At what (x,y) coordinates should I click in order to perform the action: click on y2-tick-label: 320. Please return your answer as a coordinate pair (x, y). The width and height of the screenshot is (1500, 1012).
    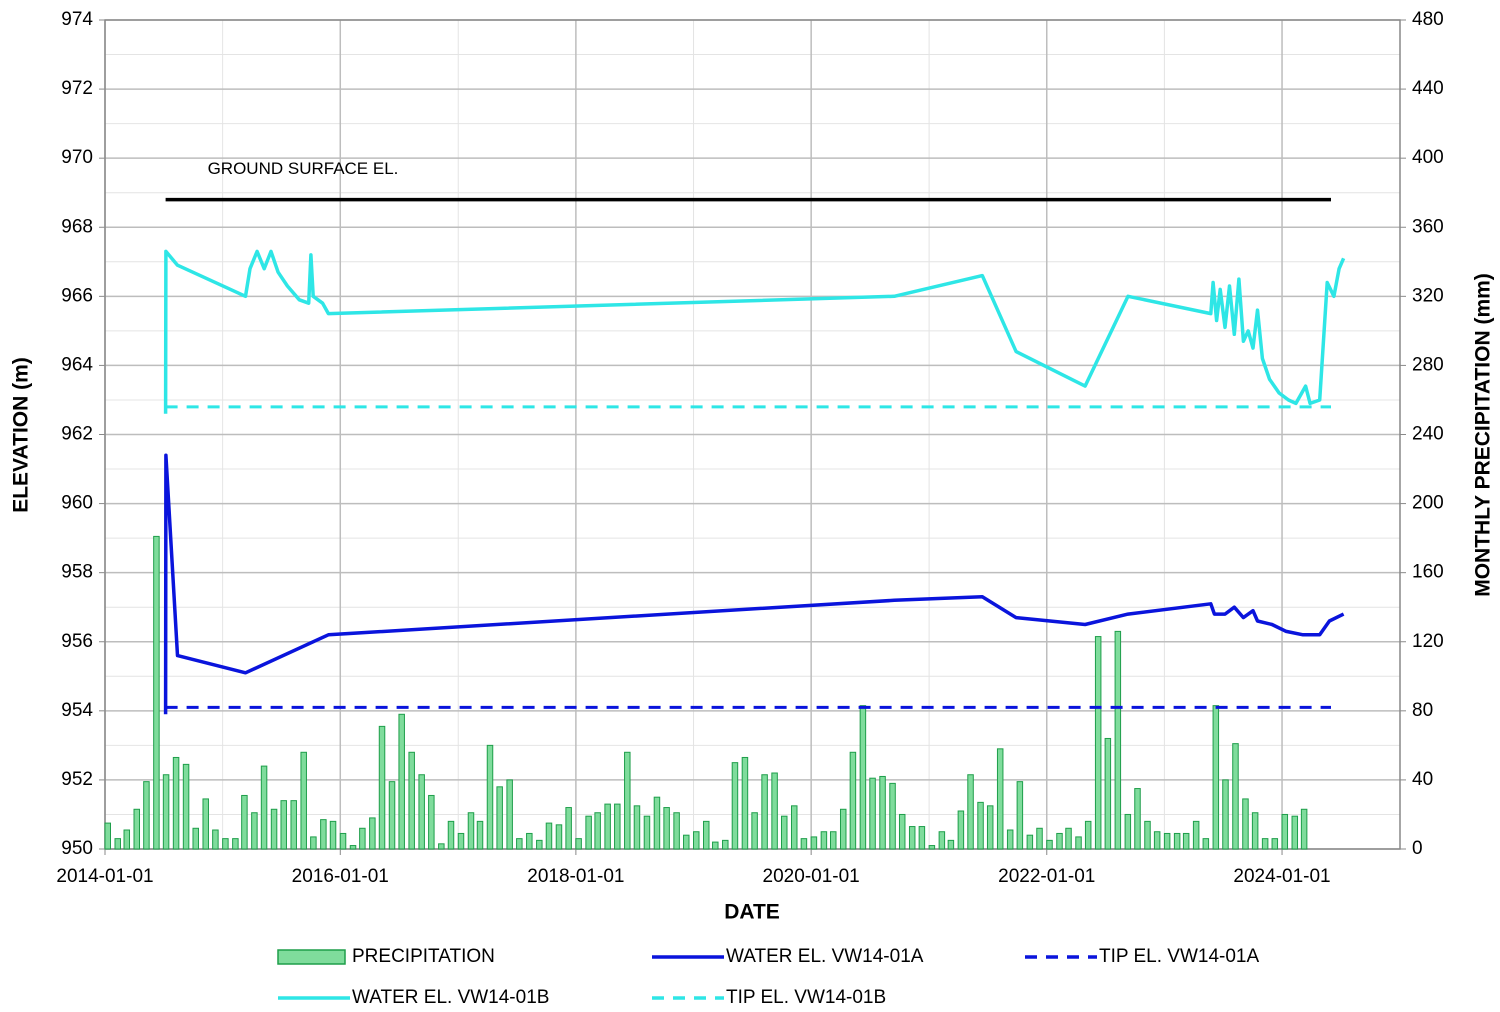
    Looking at the image, I should click on (1428, 295).